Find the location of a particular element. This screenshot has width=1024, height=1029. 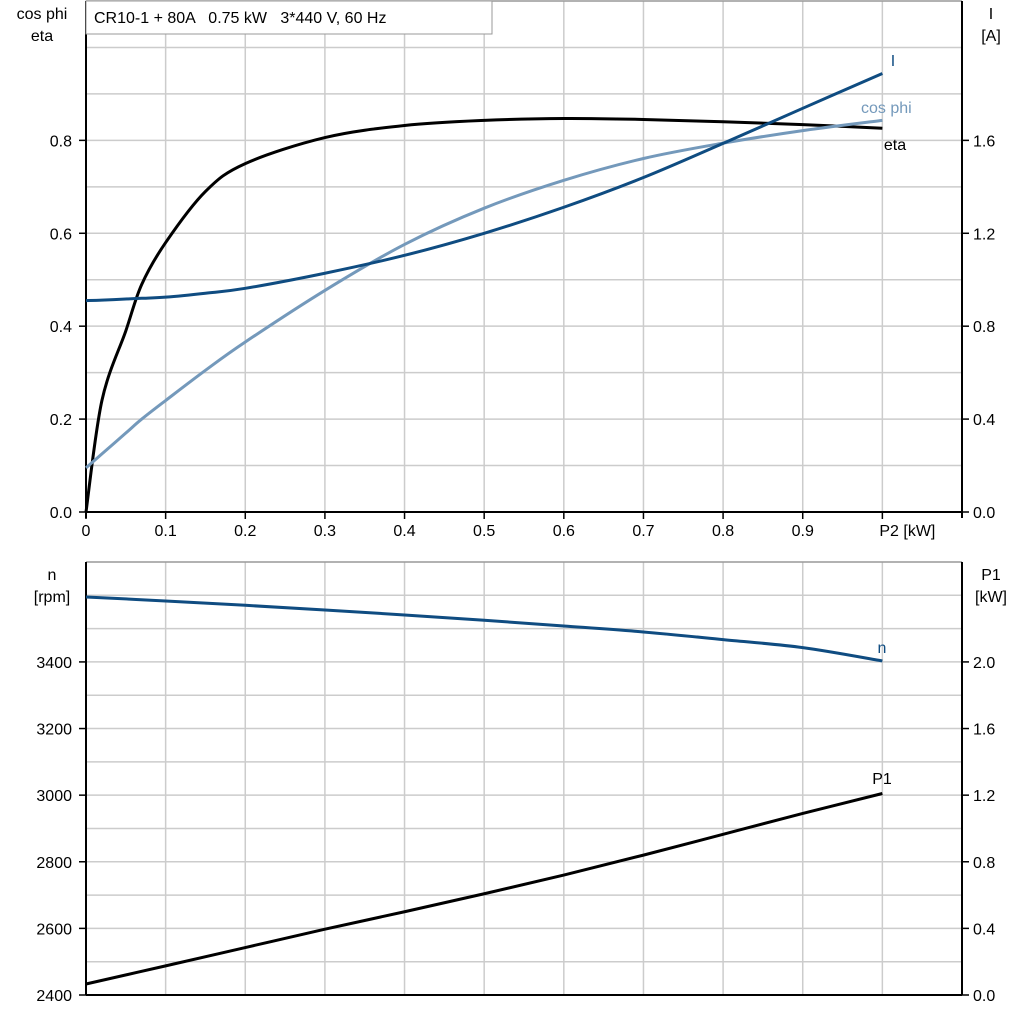

series-label-P1: P1 is located at coordinates (882, 779).